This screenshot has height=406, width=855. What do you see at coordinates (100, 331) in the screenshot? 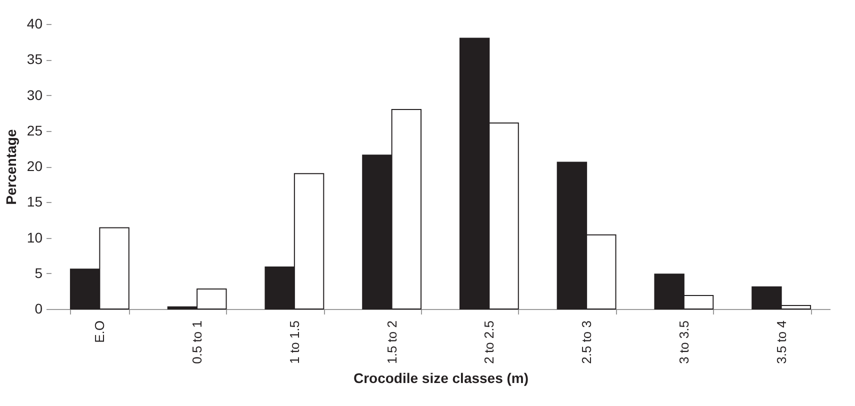
I see `x-tick-label: E.O` at bounding box center [100, 331].